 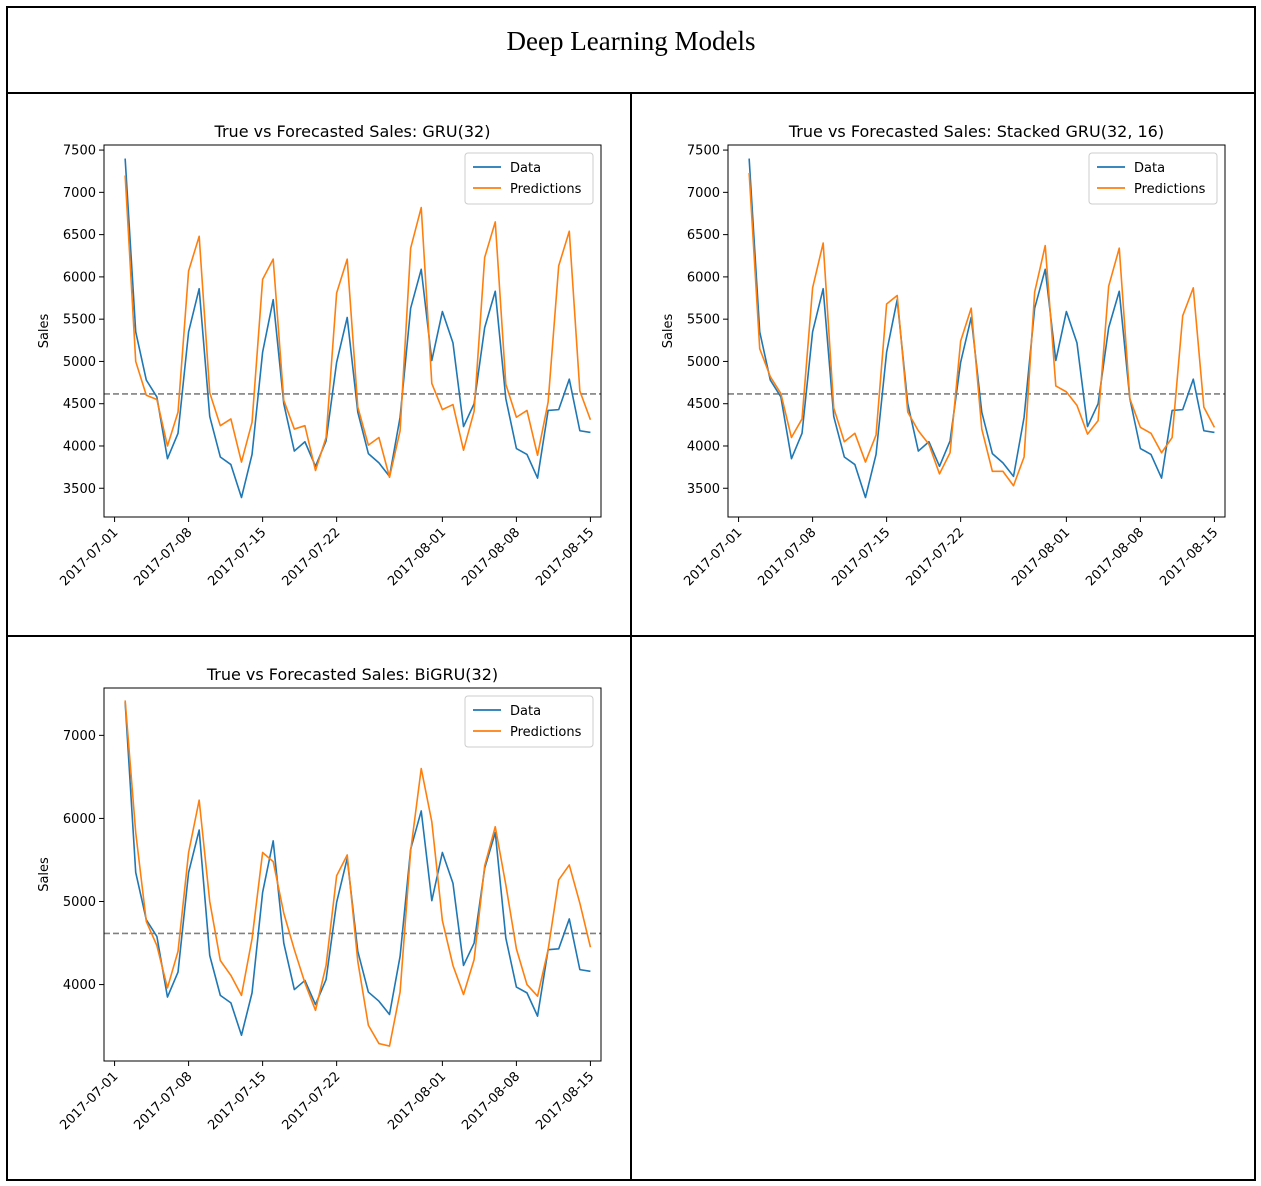 I want to click on figure-header: Deep Learning Models, so click(x=631, y=51).